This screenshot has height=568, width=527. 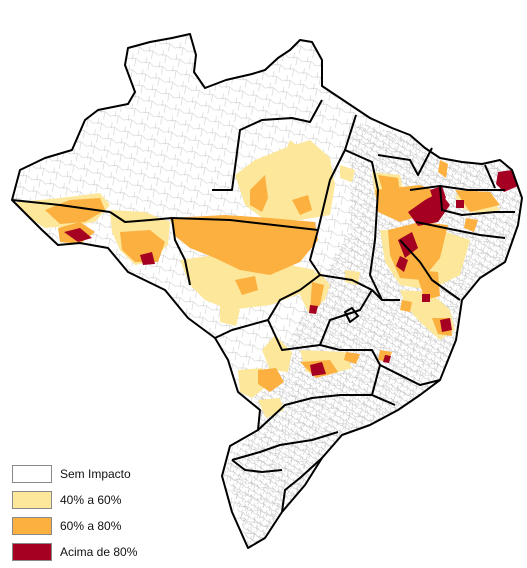 I want to click on legend-item-above-80: Acima de 80%, so click(x=97, y=552).